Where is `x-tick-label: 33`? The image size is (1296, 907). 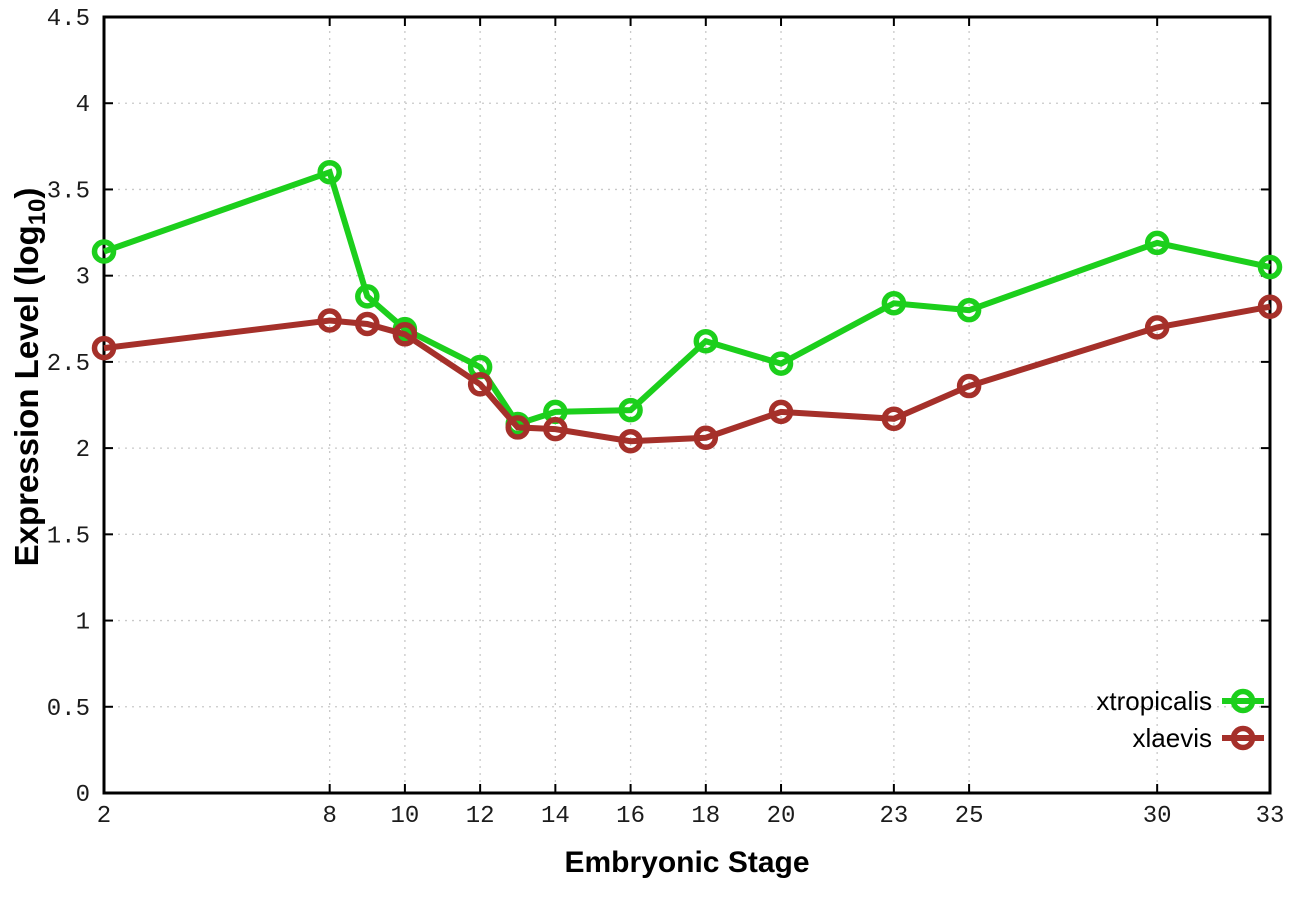
x-tick-label: 33 is located at coordinates (1270, 816).